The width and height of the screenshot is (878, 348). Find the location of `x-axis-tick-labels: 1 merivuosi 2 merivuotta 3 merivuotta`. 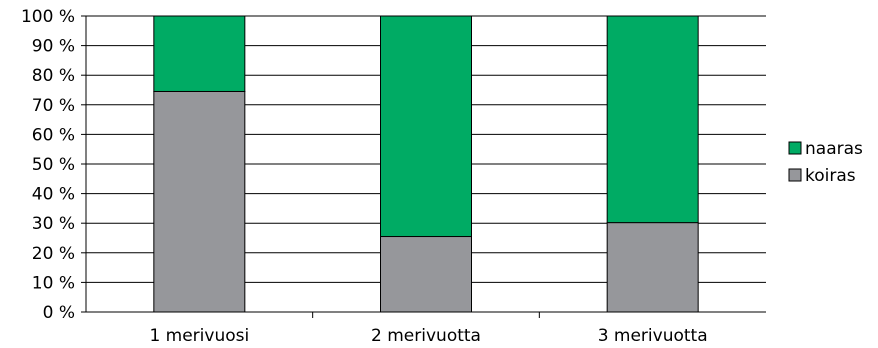

x-axis-tick-labels: 1 merivuosi 2 merivuotta 3 merivuotta is located at coordinates (428, 336).